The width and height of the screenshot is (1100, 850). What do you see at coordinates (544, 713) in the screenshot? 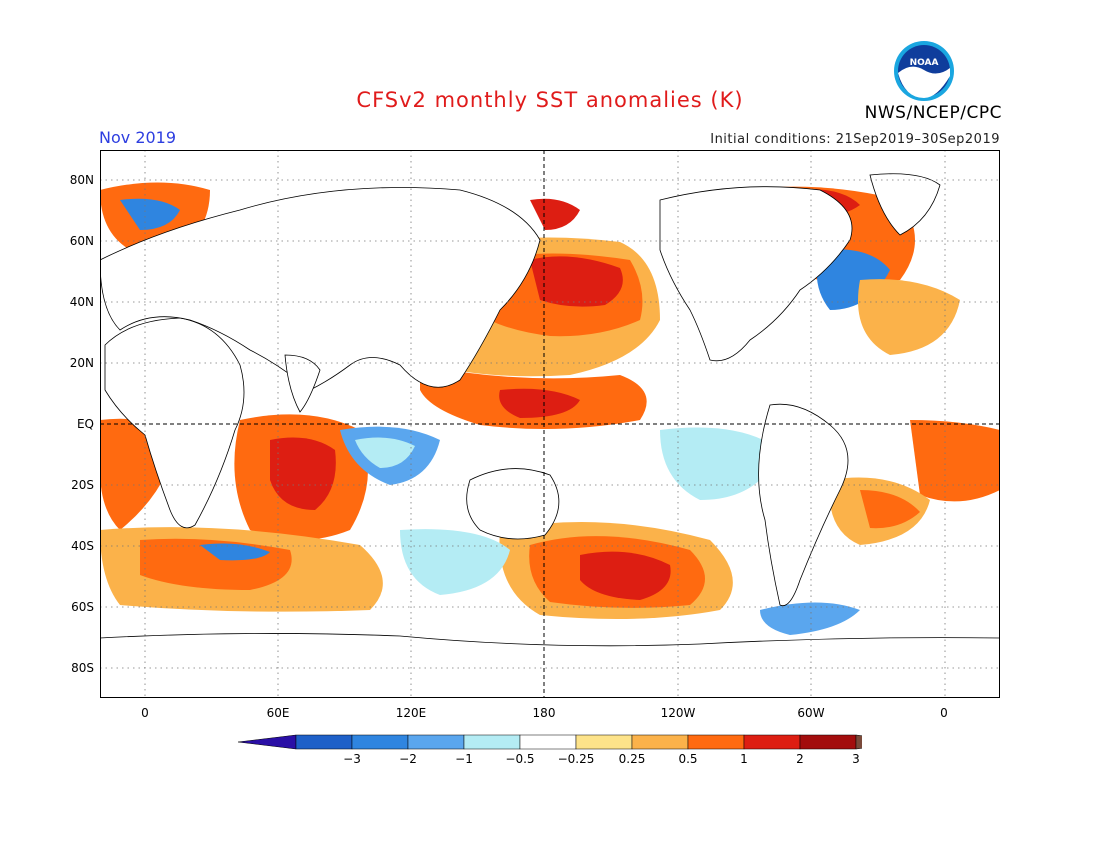
I see `lon-label-180: 180` at bounding box center [544, 713].